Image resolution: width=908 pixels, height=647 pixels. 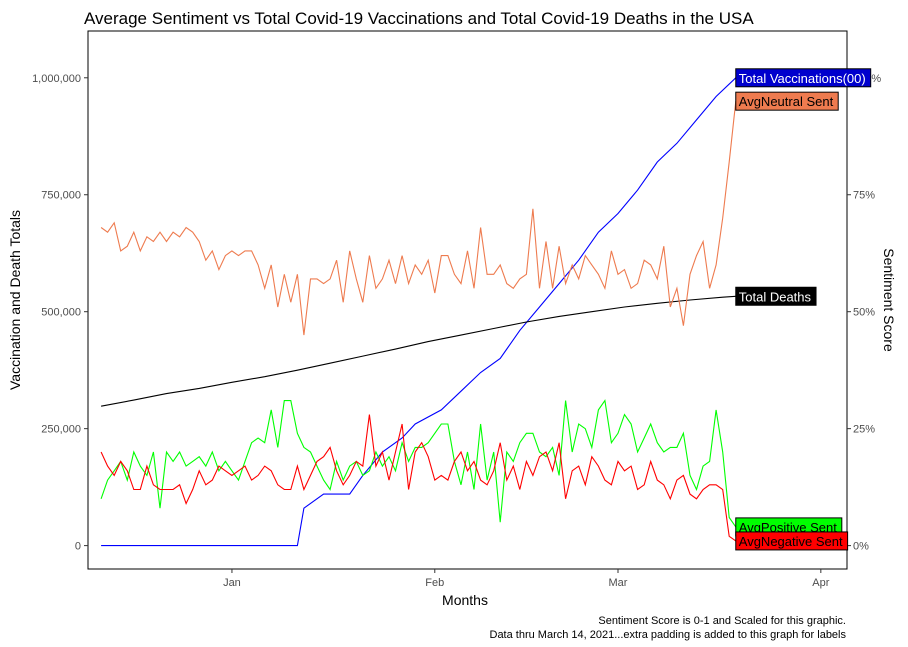 What do you see at coordinates (864, 196) in the screenshot?
I see `y2-tick-label: 75%` at bounding box center [864, 196].